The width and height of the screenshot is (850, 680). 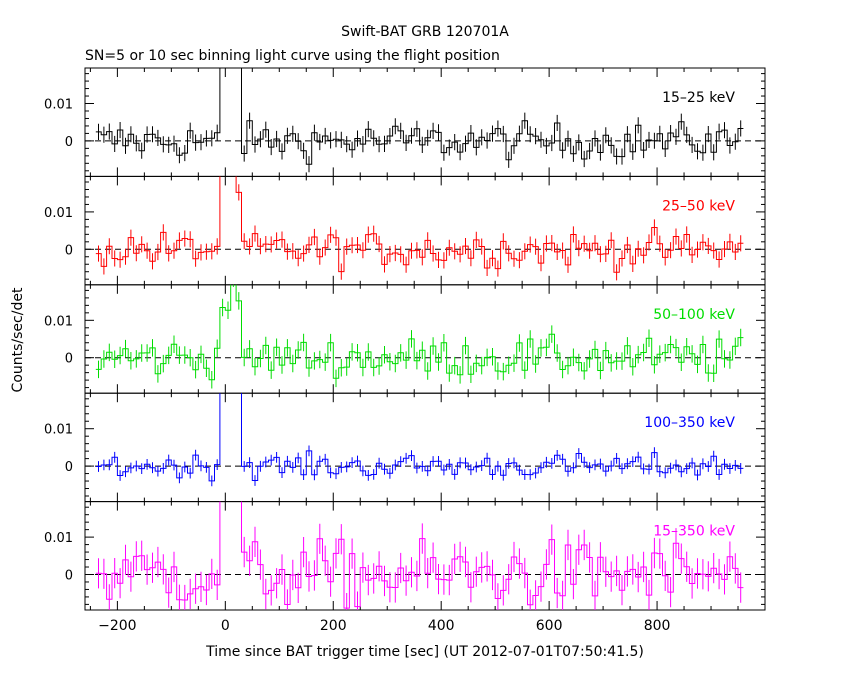 I want to click on x-tick-label: 400, so click(x=441, y=626).